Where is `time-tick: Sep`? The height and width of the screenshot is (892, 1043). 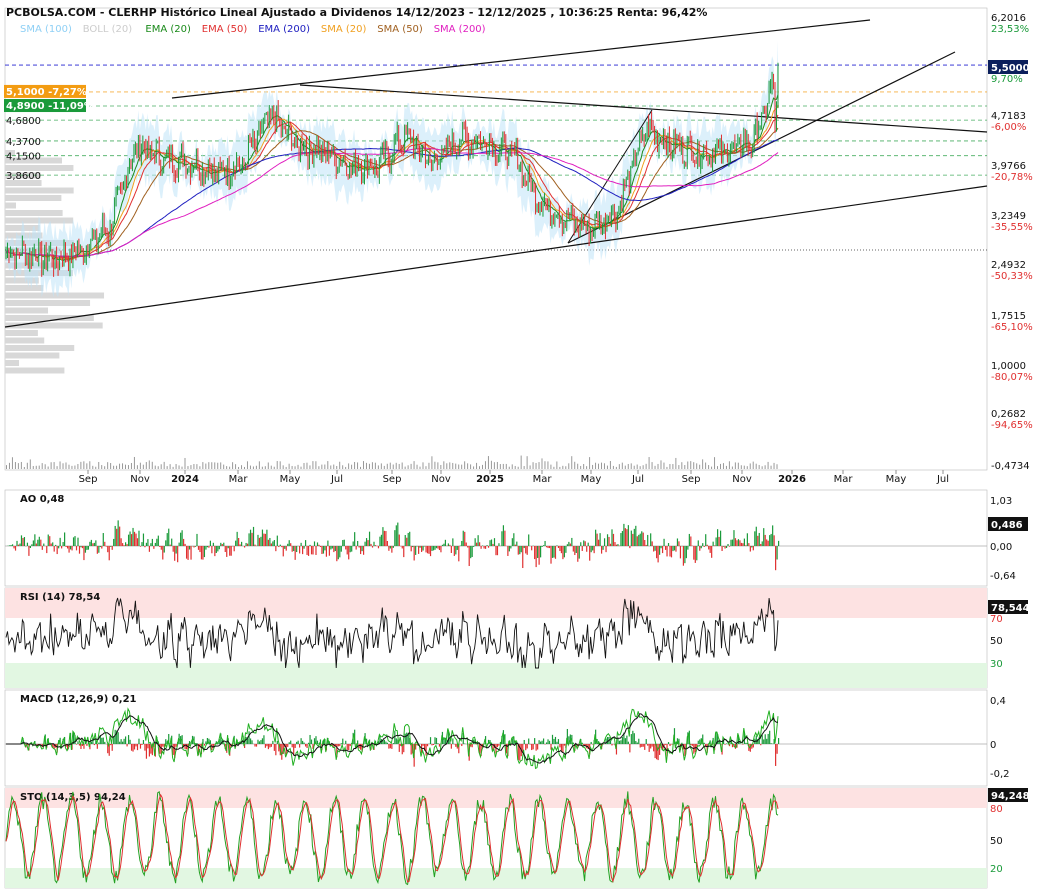 time-tick: Sep is located at coordinates (88, 479).